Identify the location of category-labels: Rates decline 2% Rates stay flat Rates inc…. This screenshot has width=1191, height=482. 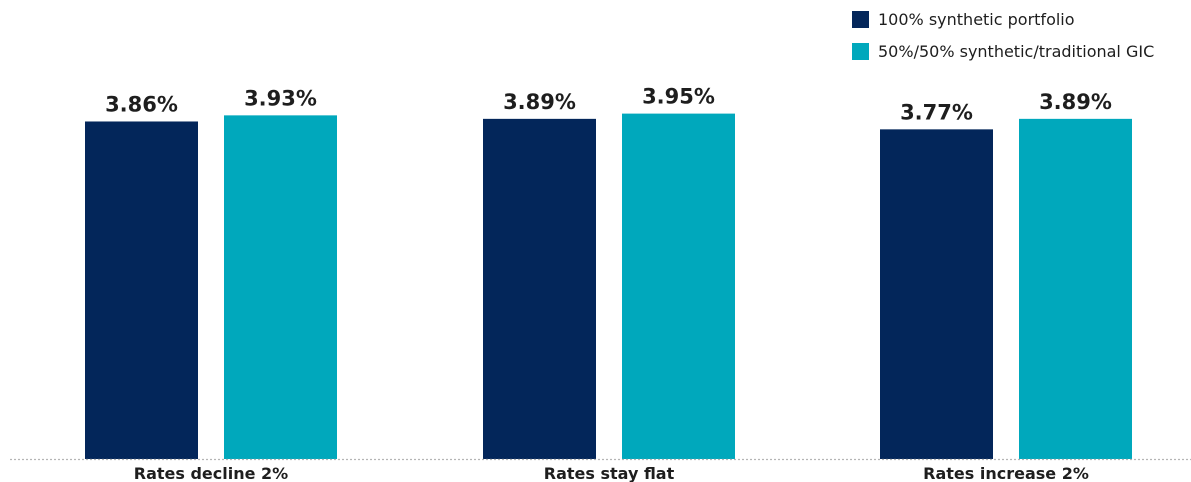
(611, 473).